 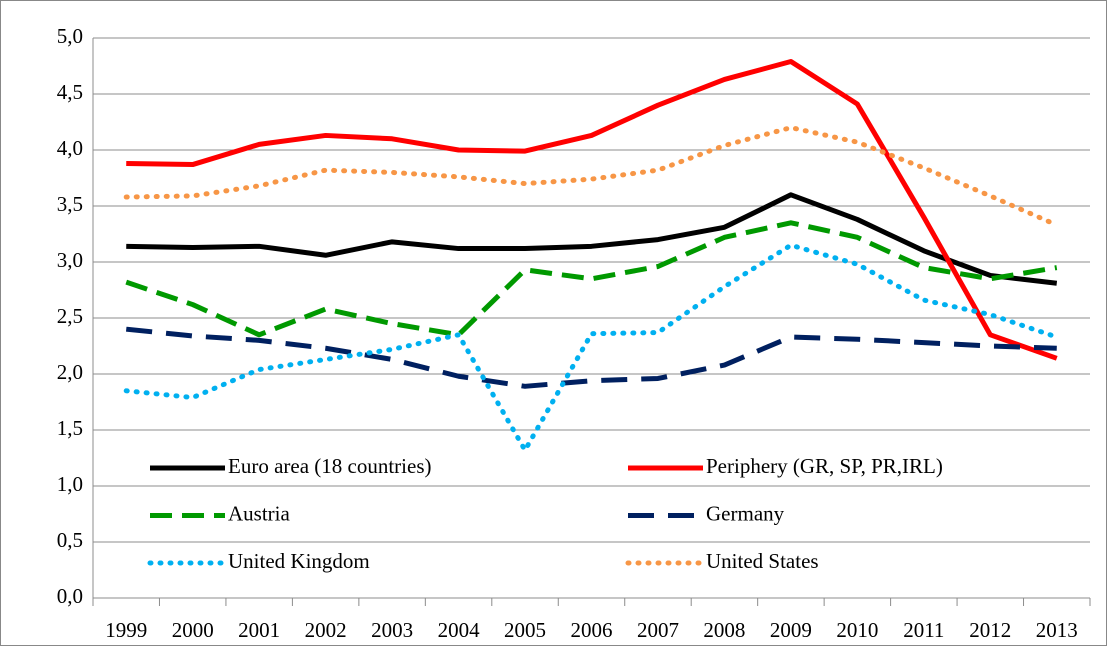 What do you see at coordinates (745, 513) in the screenshot?
I see `legend-label: Germany` at bounding box center [745, 513].